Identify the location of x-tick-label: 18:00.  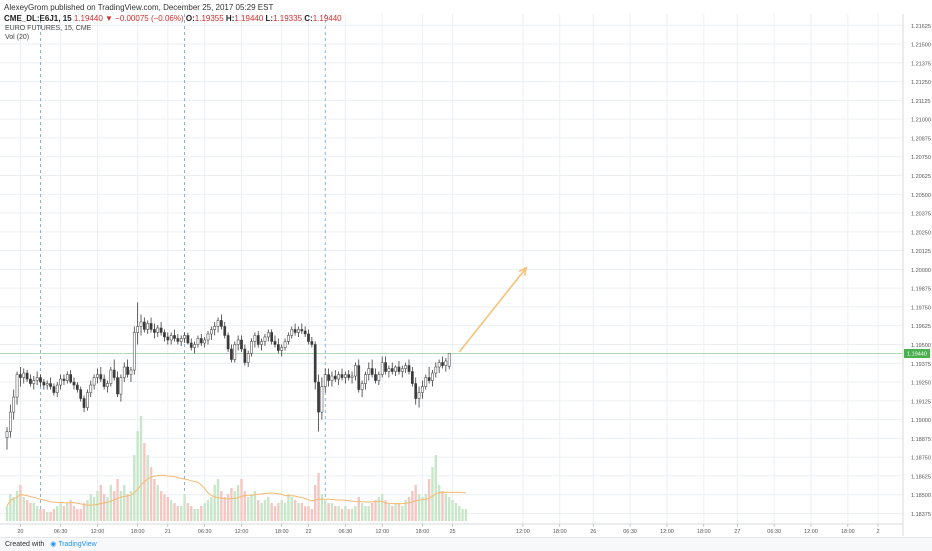
(138, 532).